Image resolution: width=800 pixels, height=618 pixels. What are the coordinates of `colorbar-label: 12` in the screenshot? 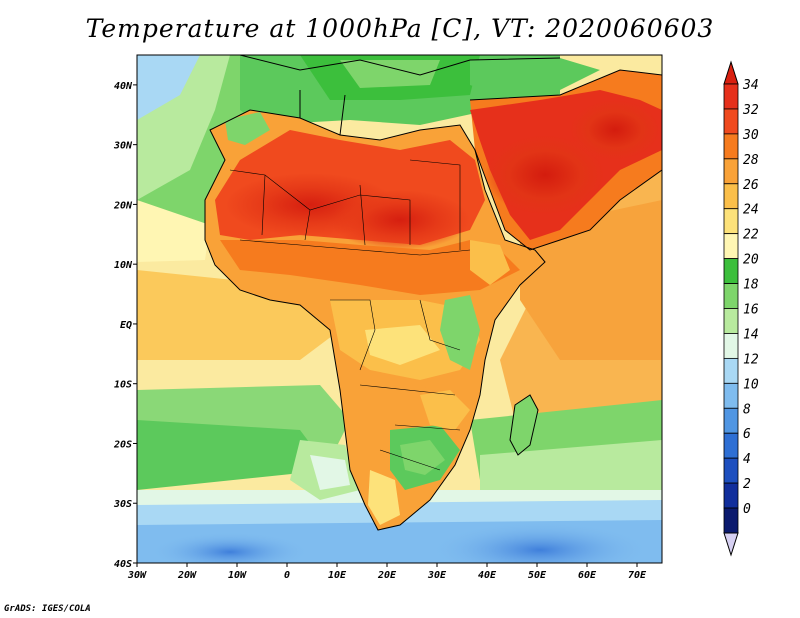 It's located at (751, 359).